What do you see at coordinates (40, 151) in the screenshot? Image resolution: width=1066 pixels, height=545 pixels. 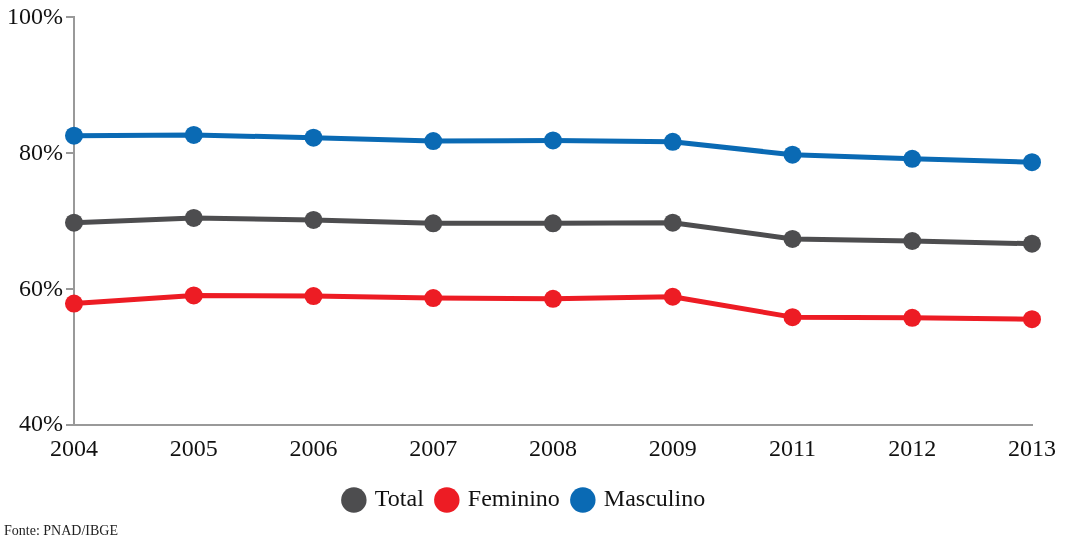 I see `y-tick-label: 80%` at bounding box center [40, 151].